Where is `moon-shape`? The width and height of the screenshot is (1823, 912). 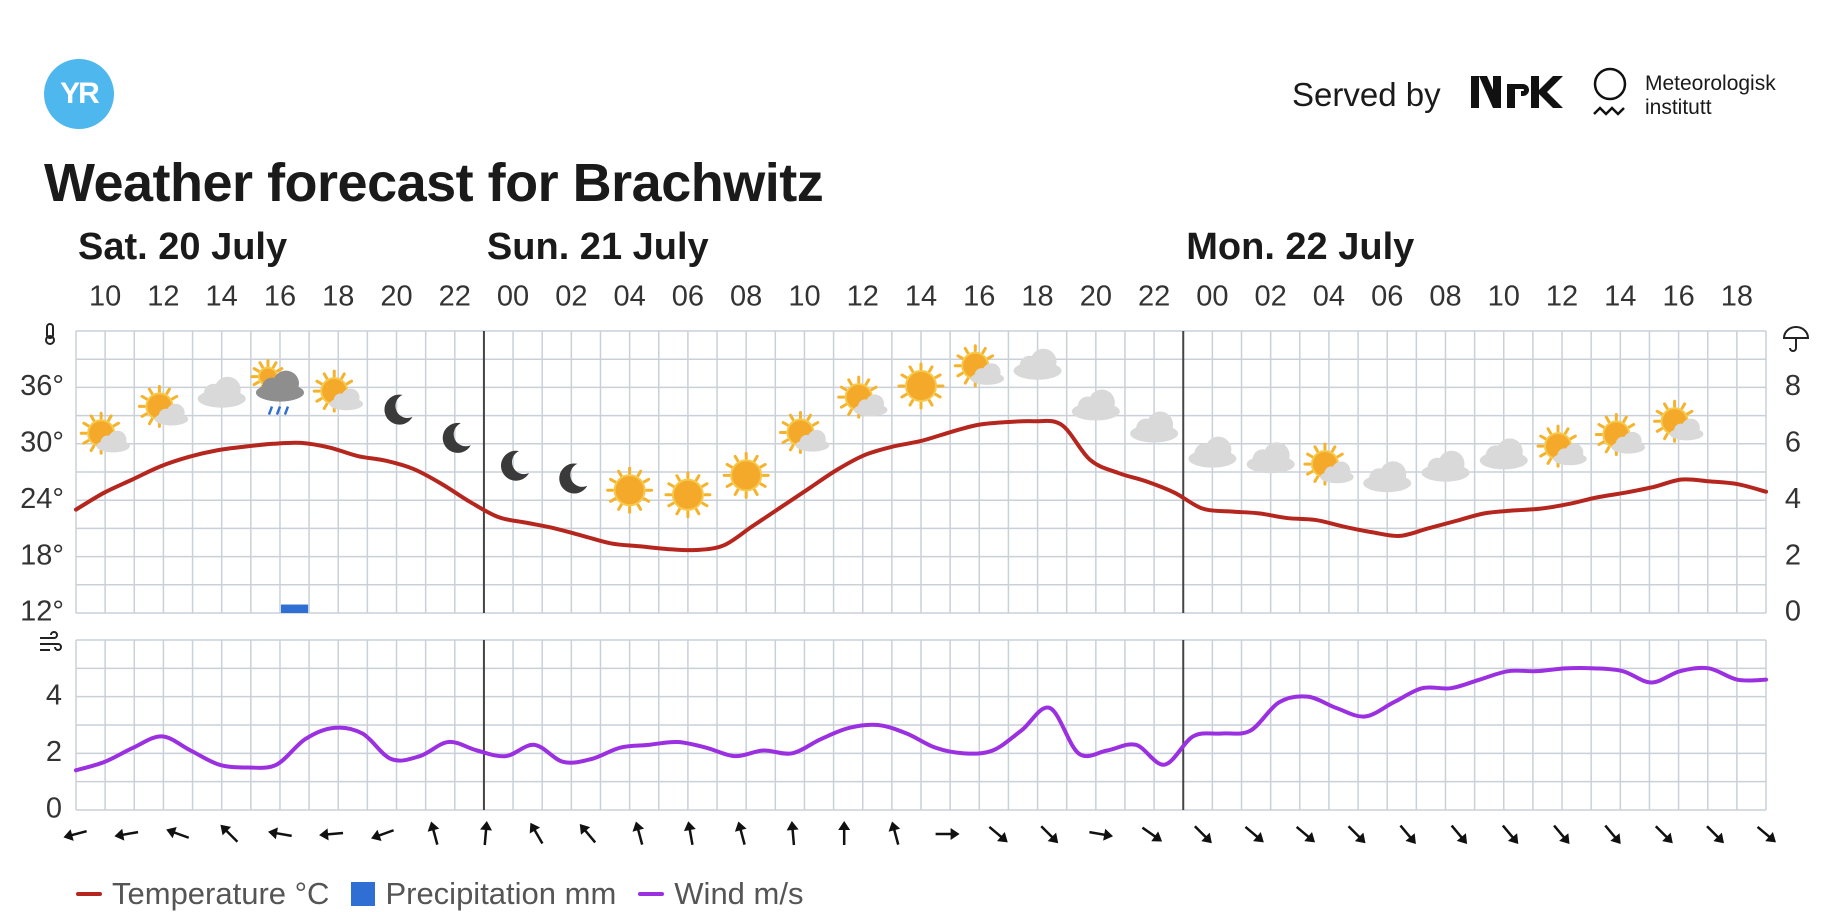
moon-shape is located at coordinates (456, 437).